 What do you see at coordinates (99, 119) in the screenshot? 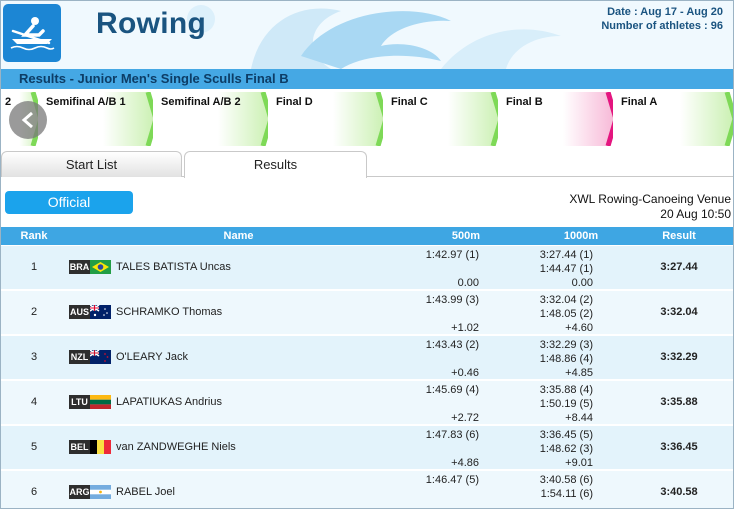
I see `phase-semifinal-a-b-1: Semifinal A/B 1` at bounding box center [99, 119].